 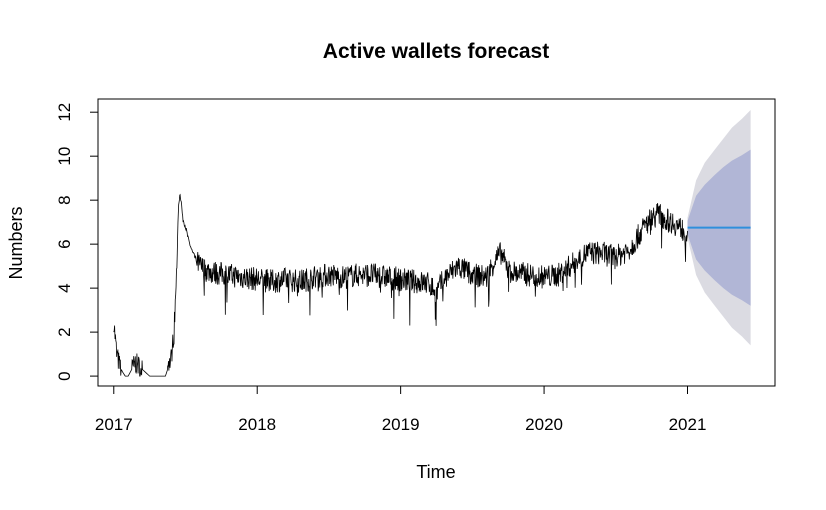 I want to click on chart-title: Active wallets forecast, so click(x=436, y=51).